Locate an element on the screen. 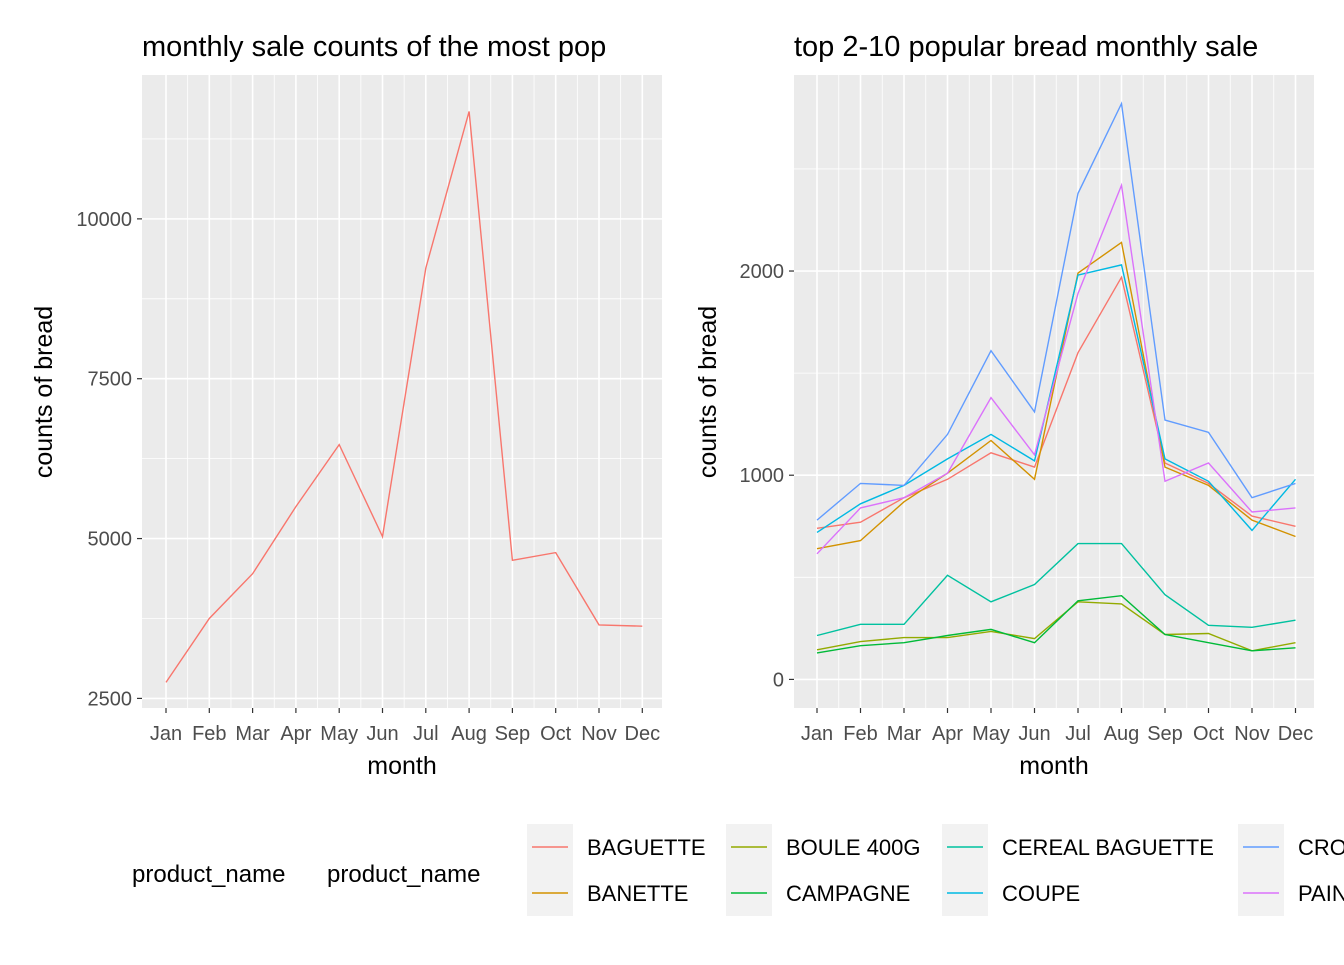  legend-label: BOULE 400G is located at coordinates (853, 847).